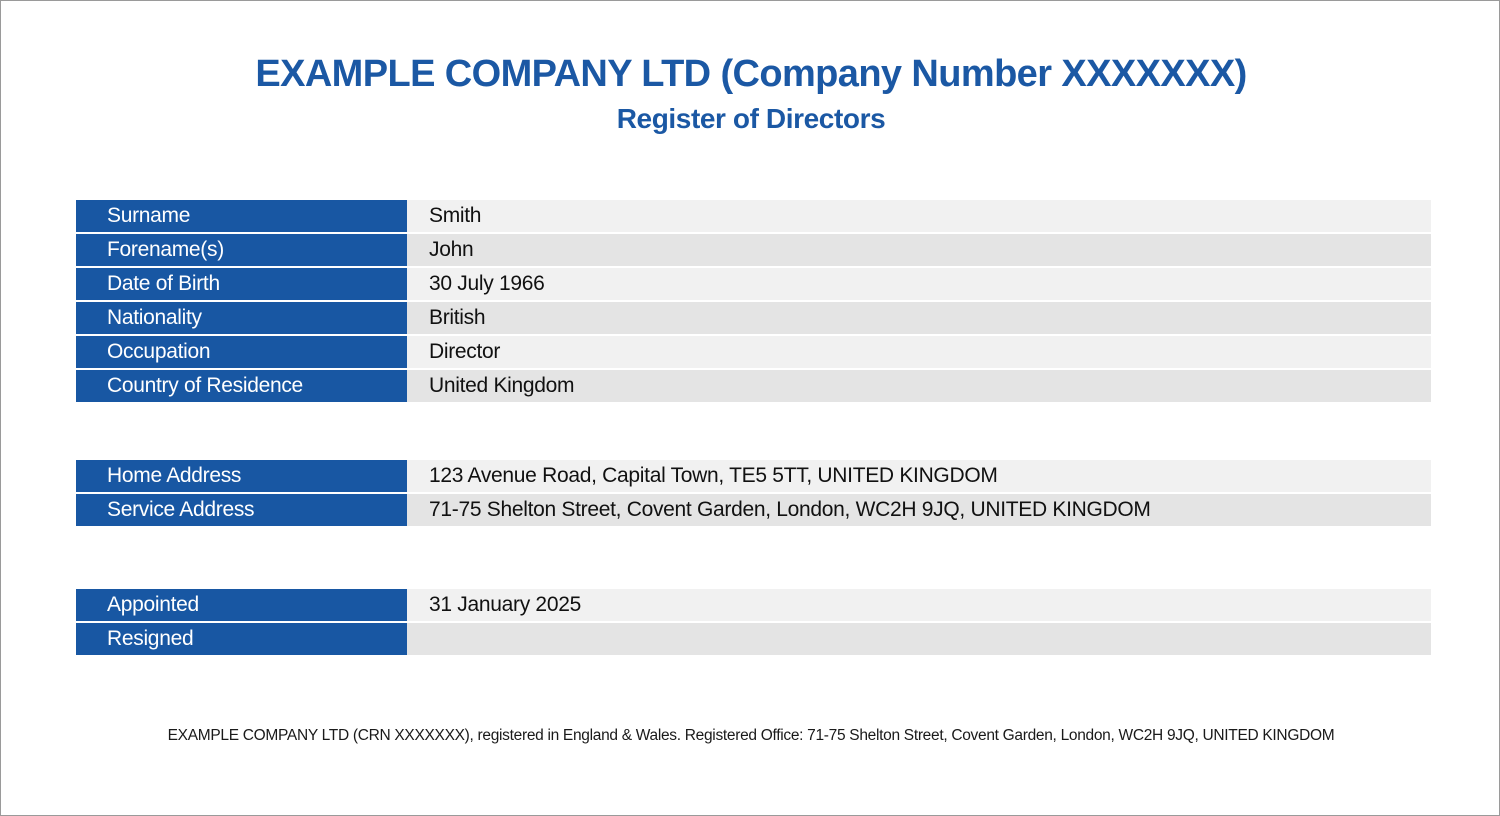 This screenshot has width=1500, height=816. Describe the element at coordinates (241, 477) in the screenshot. I see `field-label-home-address: Home Address` at that location.